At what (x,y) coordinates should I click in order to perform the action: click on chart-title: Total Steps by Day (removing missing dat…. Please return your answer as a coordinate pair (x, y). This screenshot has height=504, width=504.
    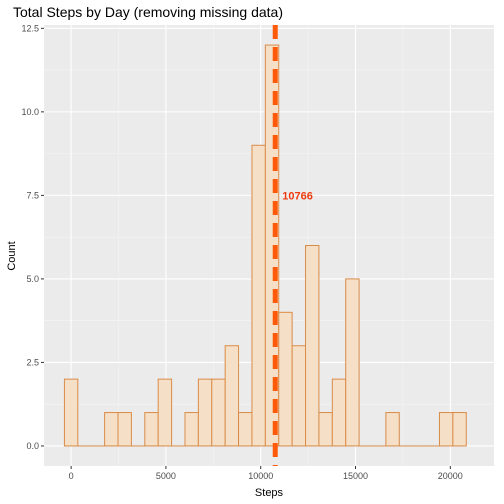
    Looking at the image, I should click on (148, 12).